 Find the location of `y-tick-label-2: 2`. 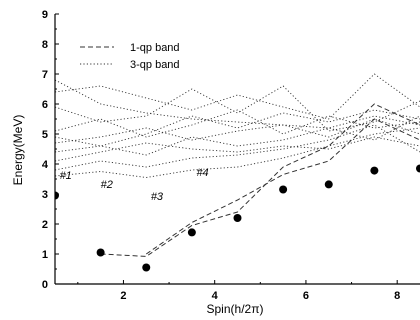

y-tick-label-2: 2 is located at coordinates (45, 225).